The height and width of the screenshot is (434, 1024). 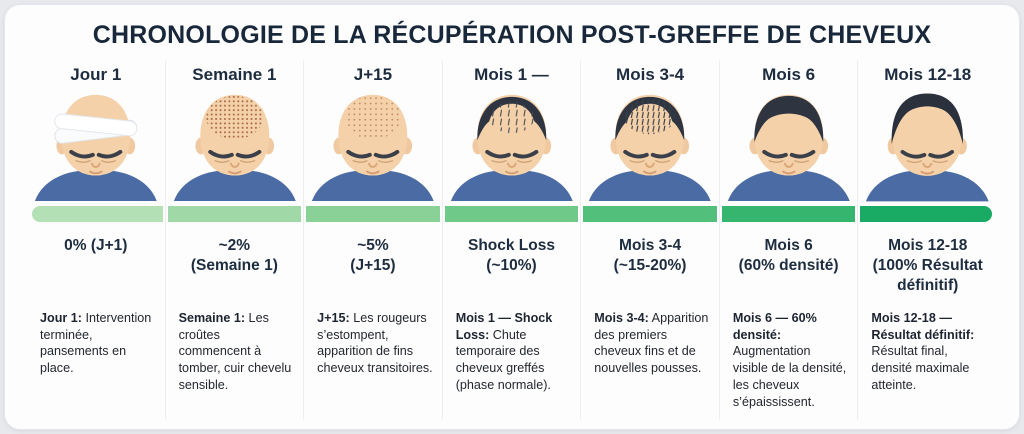 What do you see at coordinates (95, 147) in the screenshot?
I see `head-illustration-bandage` at bounding box center [95, 147].